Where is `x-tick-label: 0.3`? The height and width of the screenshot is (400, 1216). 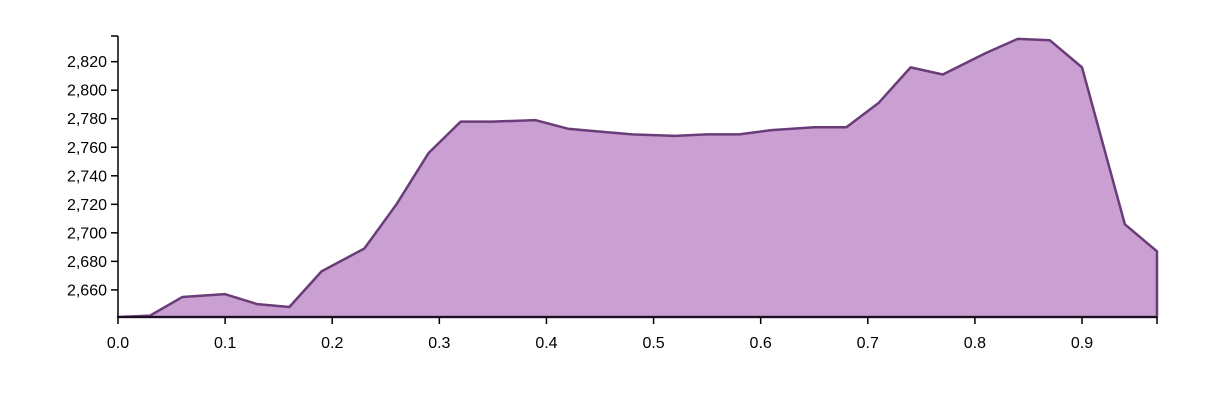 x-tick-label: 0.3 is located at coordinates (439, 343).